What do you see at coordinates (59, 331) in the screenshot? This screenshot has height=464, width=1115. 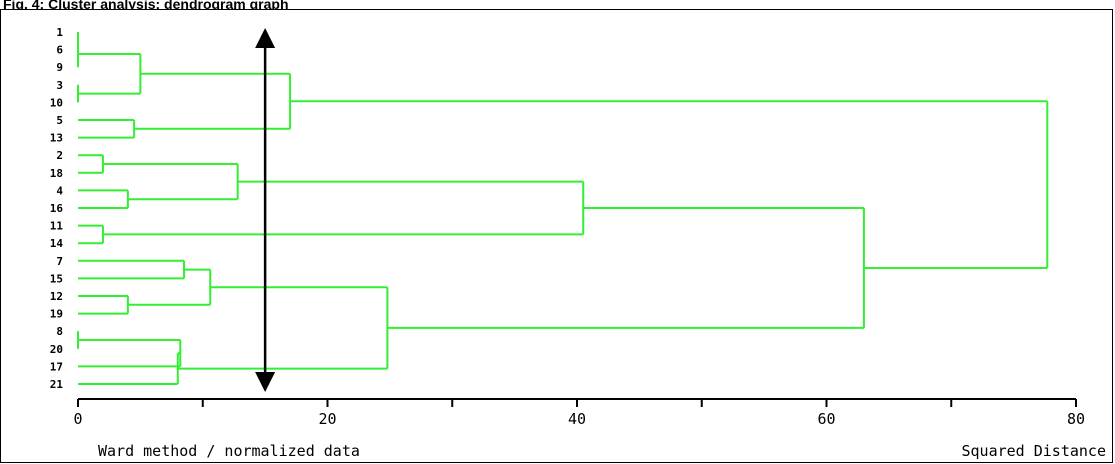 I see `leaf-label-8: 8` at bounding box center [59, 331].